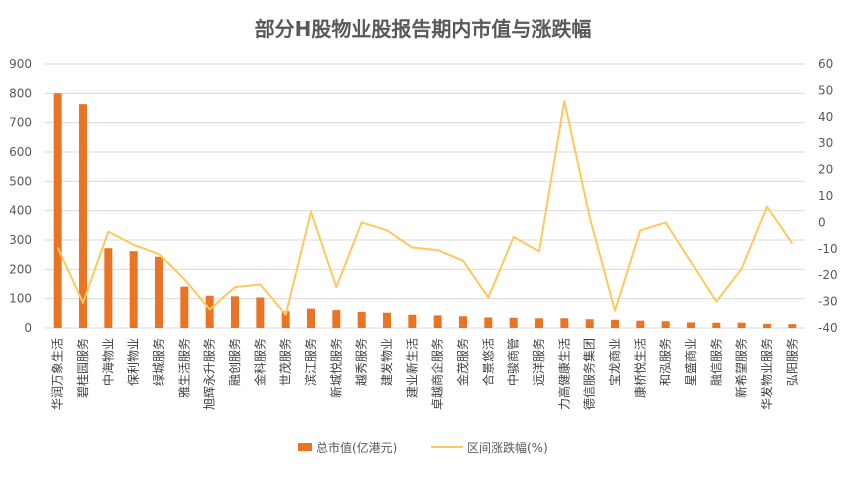  I want to click on left-tick-label: 900, so click(20, 64).